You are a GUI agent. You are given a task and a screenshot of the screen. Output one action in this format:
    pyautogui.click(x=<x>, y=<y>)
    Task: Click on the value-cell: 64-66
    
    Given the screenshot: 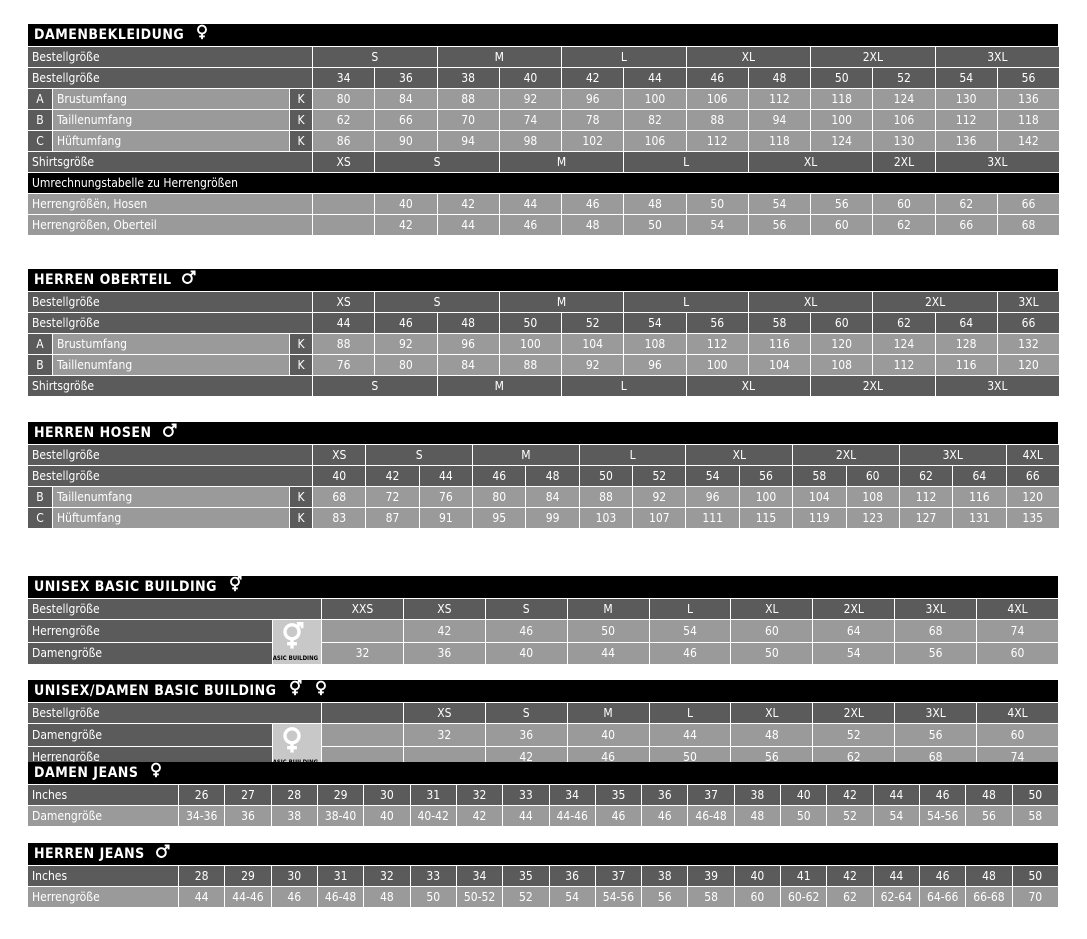 What is the action you would take?
    pyautogui.click(x=943, y=897)
    